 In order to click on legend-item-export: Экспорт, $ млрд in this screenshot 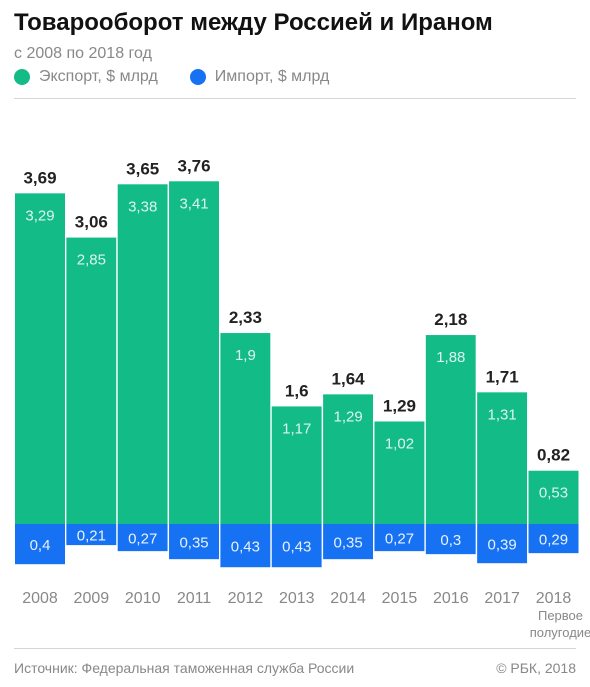, I will do `click(86, 77)`.